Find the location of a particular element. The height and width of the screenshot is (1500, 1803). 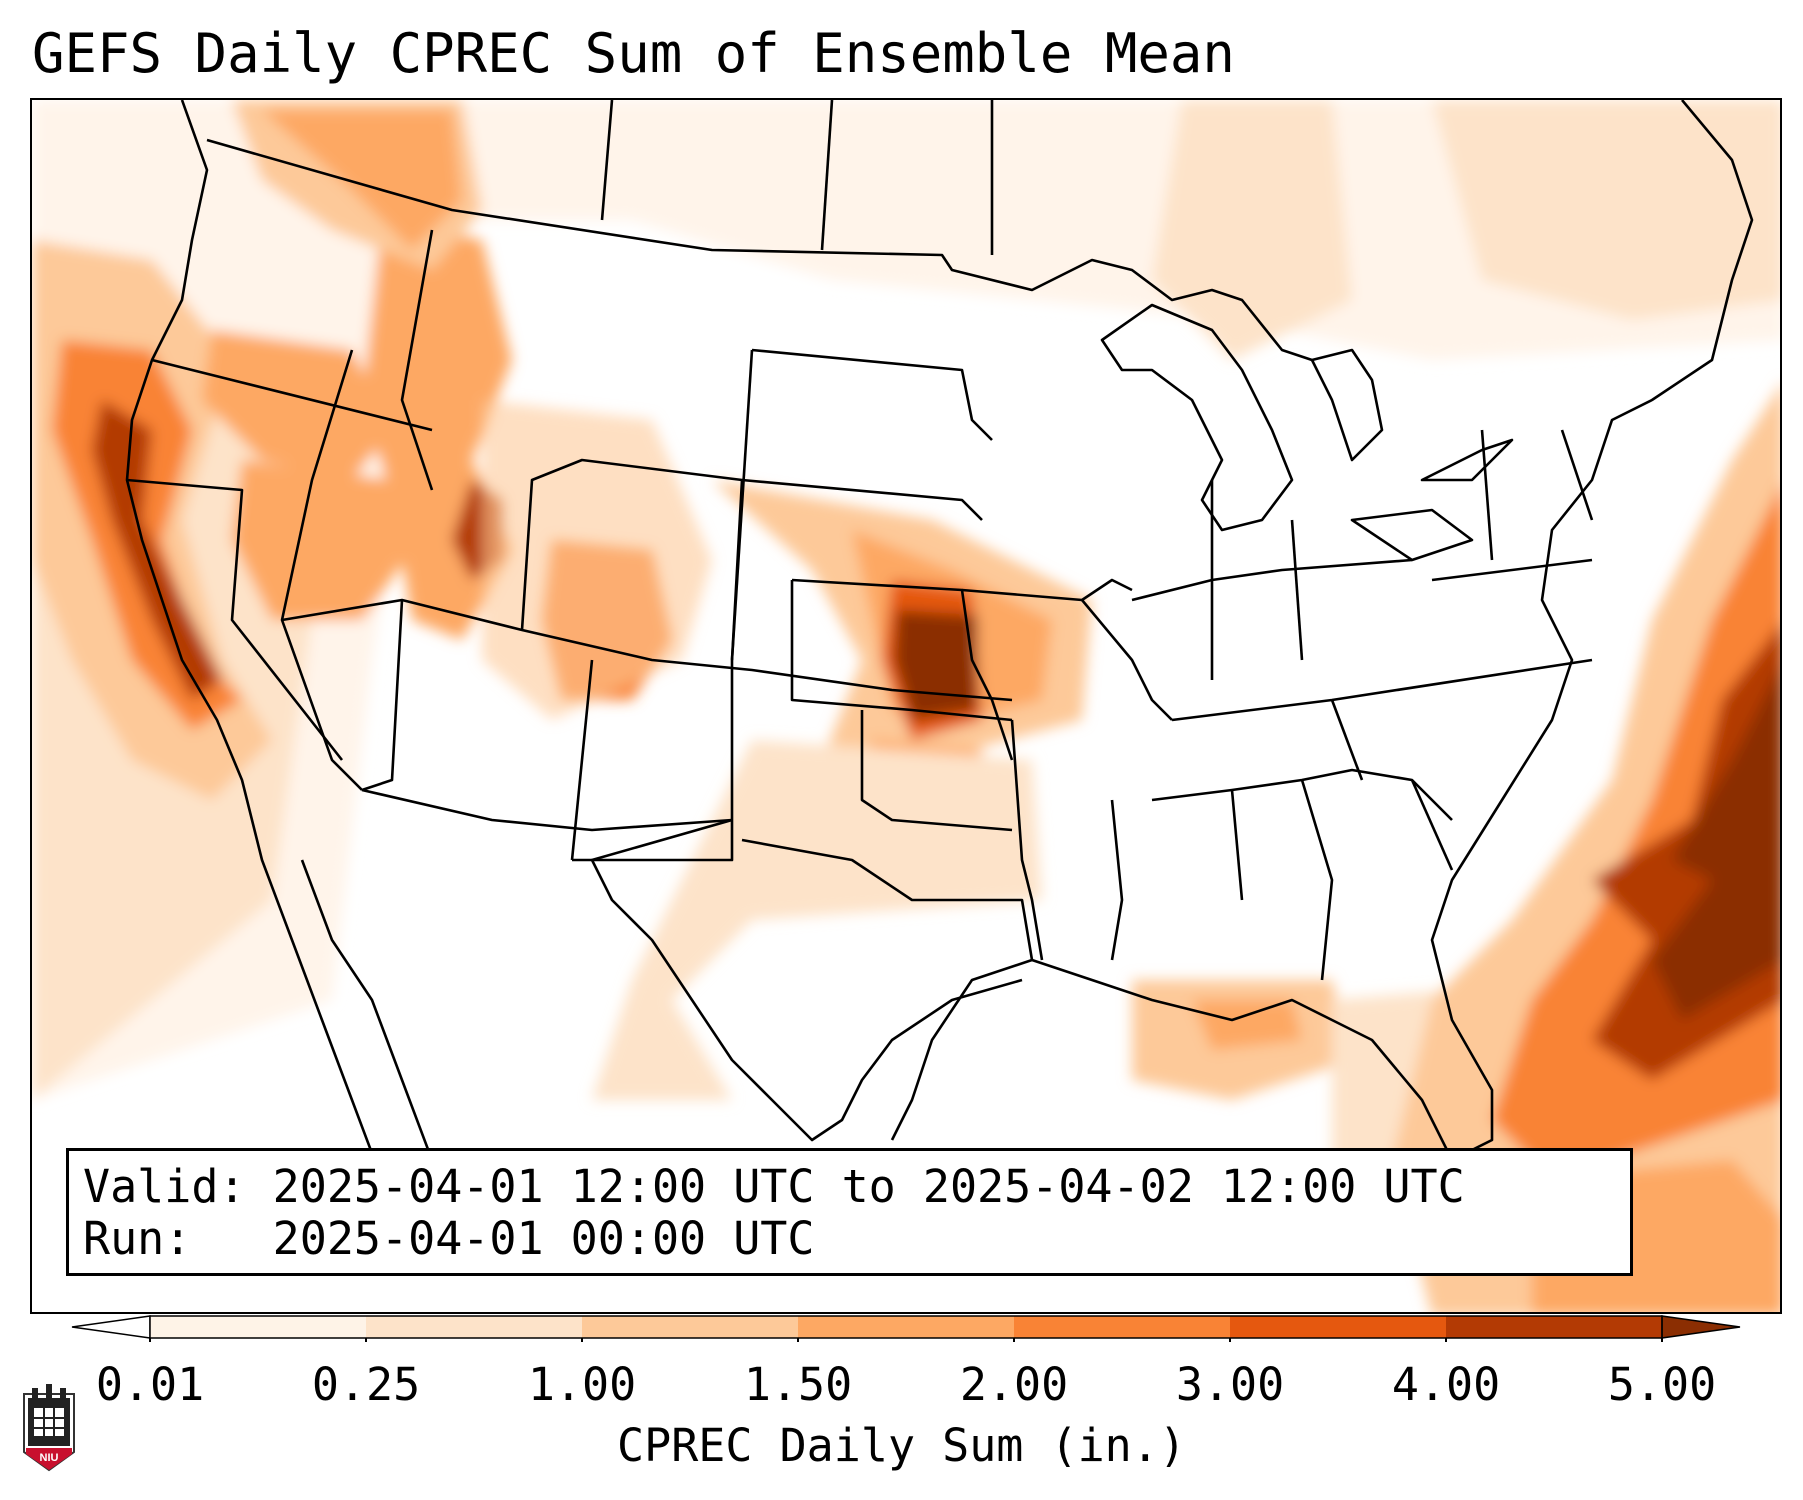

logo-text: NIU is located at coordinates (49, 1458).